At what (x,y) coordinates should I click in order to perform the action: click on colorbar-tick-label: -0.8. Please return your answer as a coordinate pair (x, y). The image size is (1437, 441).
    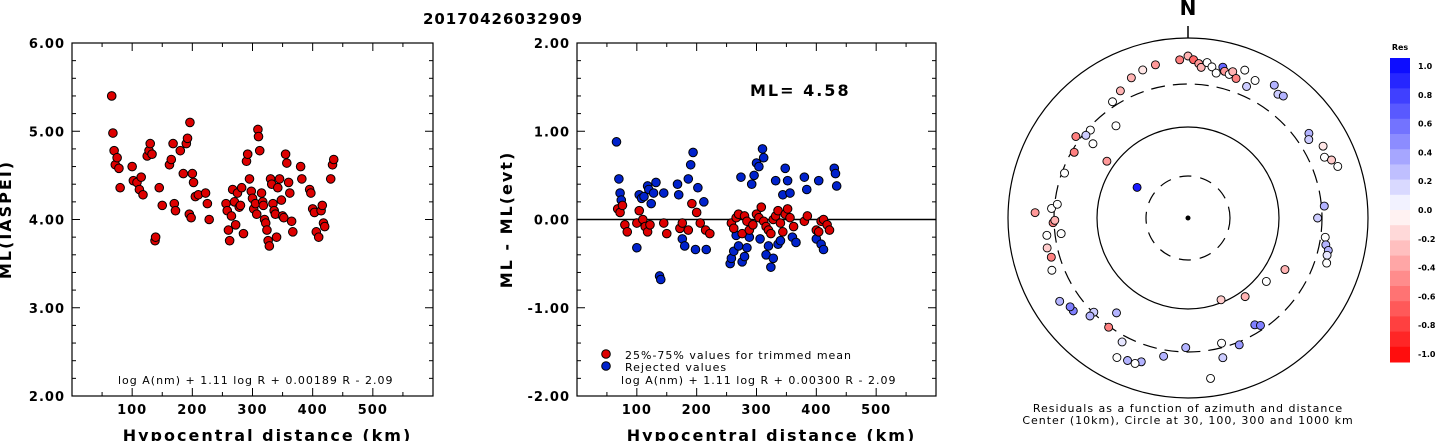
    Looking at the image, I should click on (1427, 325).